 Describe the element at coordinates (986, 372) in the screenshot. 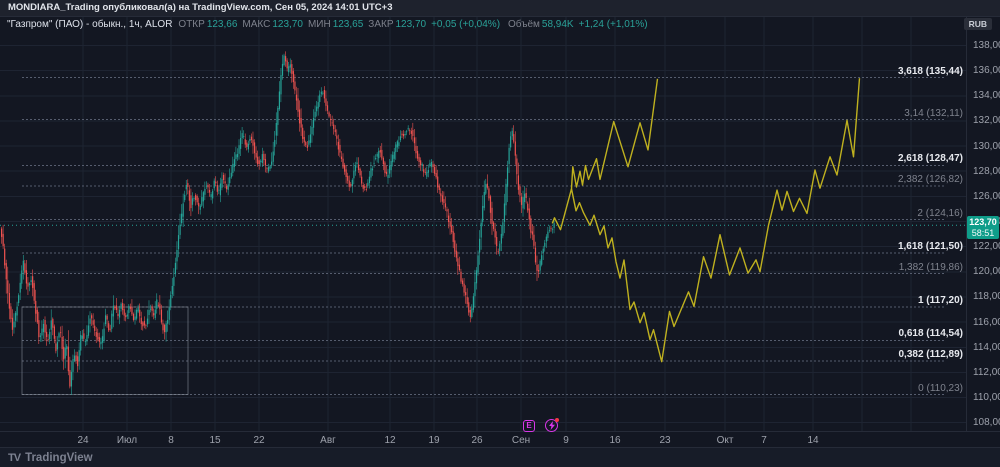

I see `price-tick-label: 112,00` at that location.